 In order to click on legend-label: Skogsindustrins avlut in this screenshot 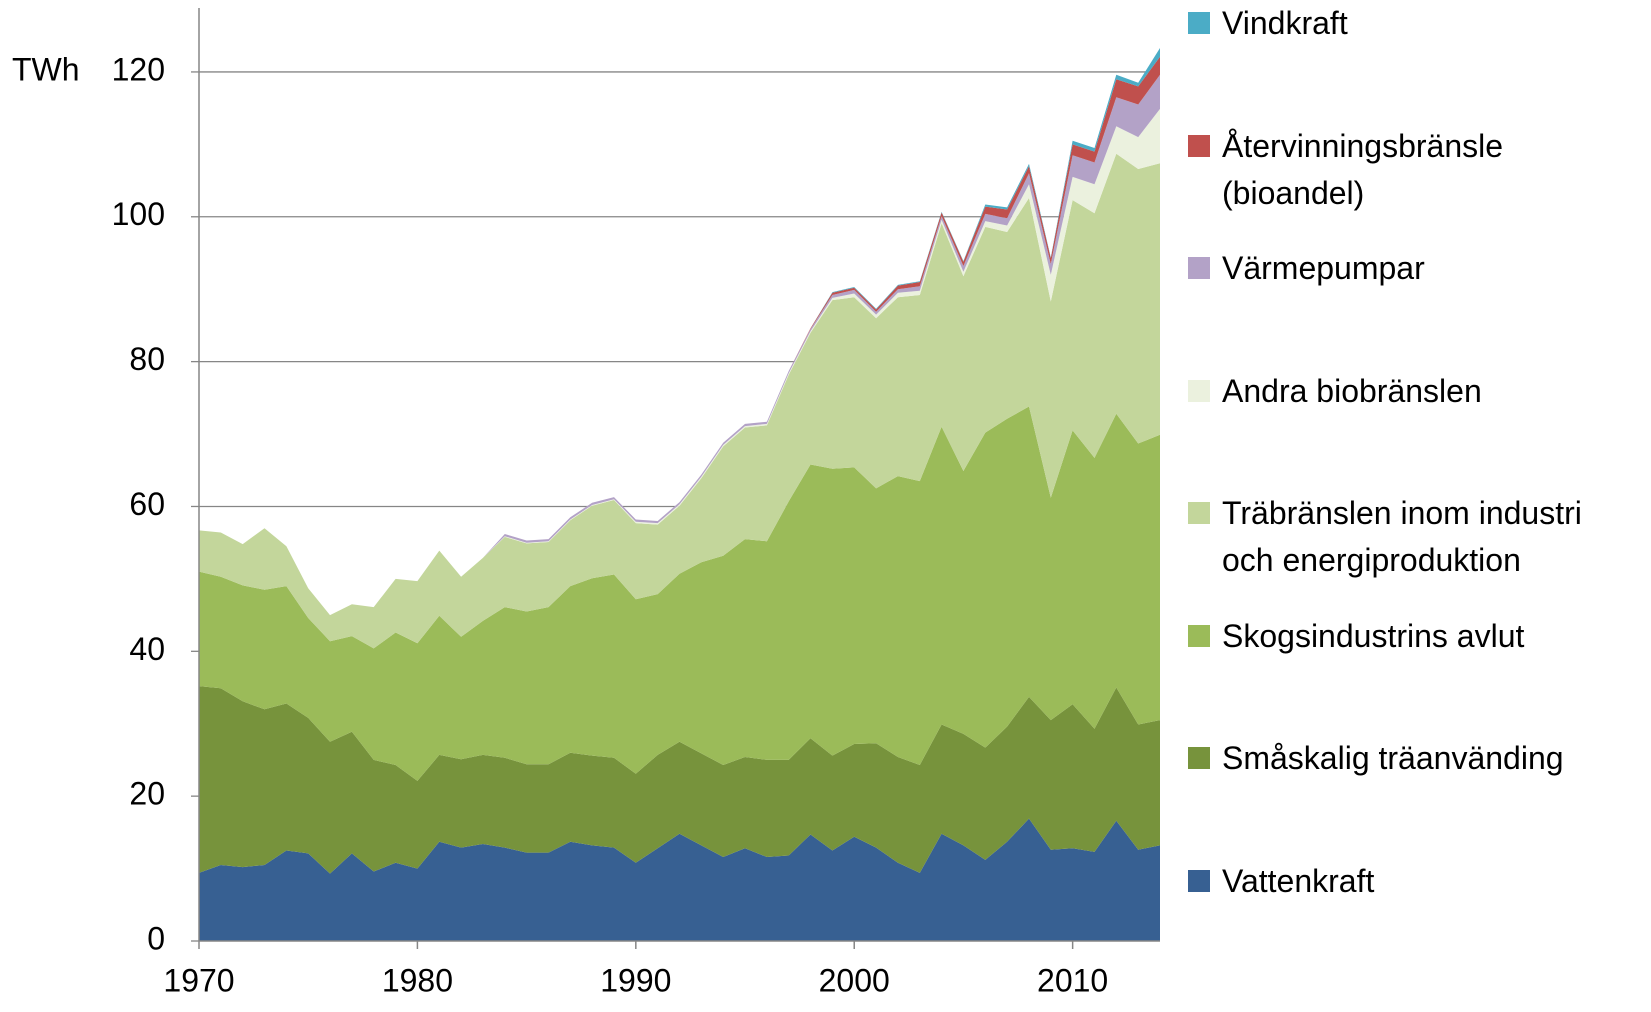, I will do `click(1373, 635)`.